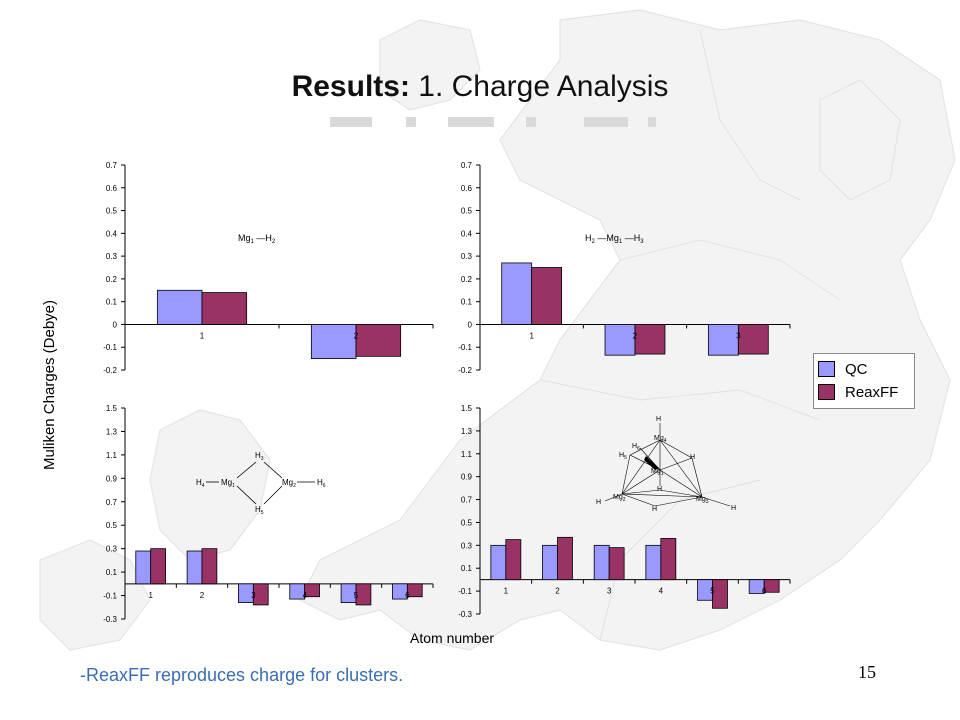 This screenshot has width=960, height=720. I want to click on y-axis-label: Muliken Charges (Debye), so click(49, 385).